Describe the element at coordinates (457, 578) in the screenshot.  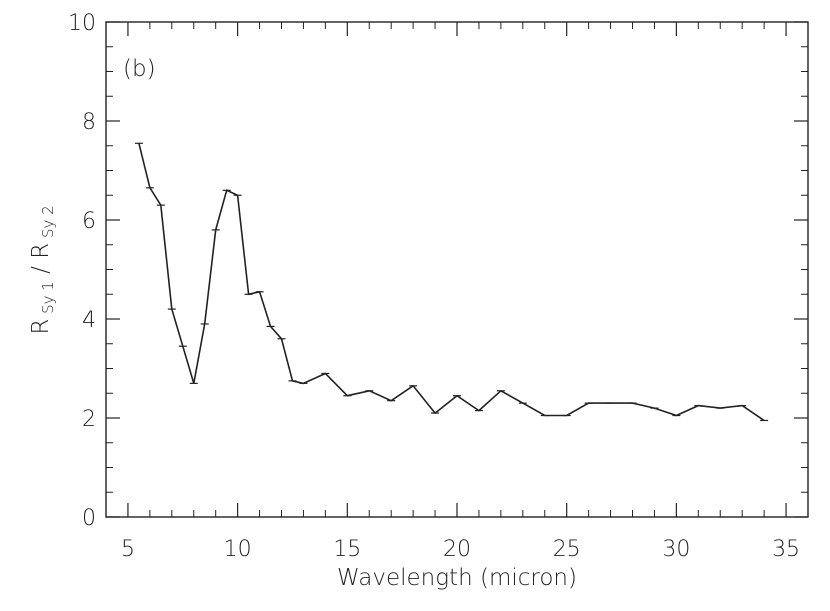
I see `x-axis-title: Wavelength (micron)` at that location.